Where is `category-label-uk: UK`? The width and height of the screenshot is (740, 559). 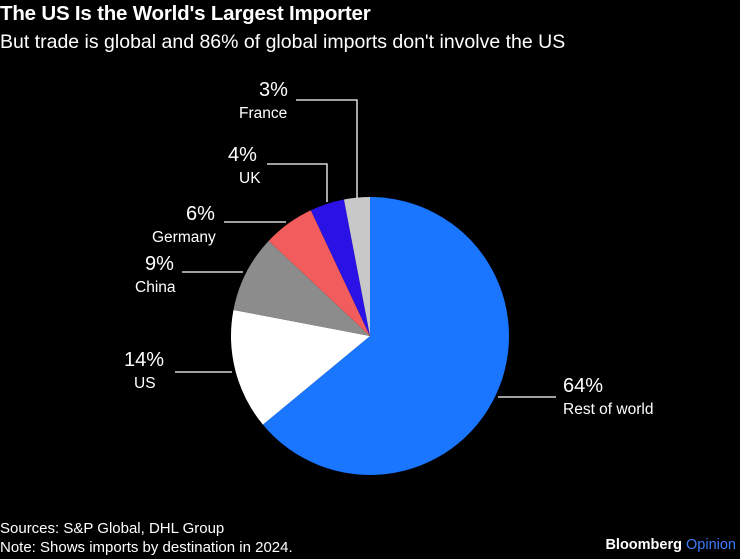 category-label-uk: UK is located at coordinates (250, 178).